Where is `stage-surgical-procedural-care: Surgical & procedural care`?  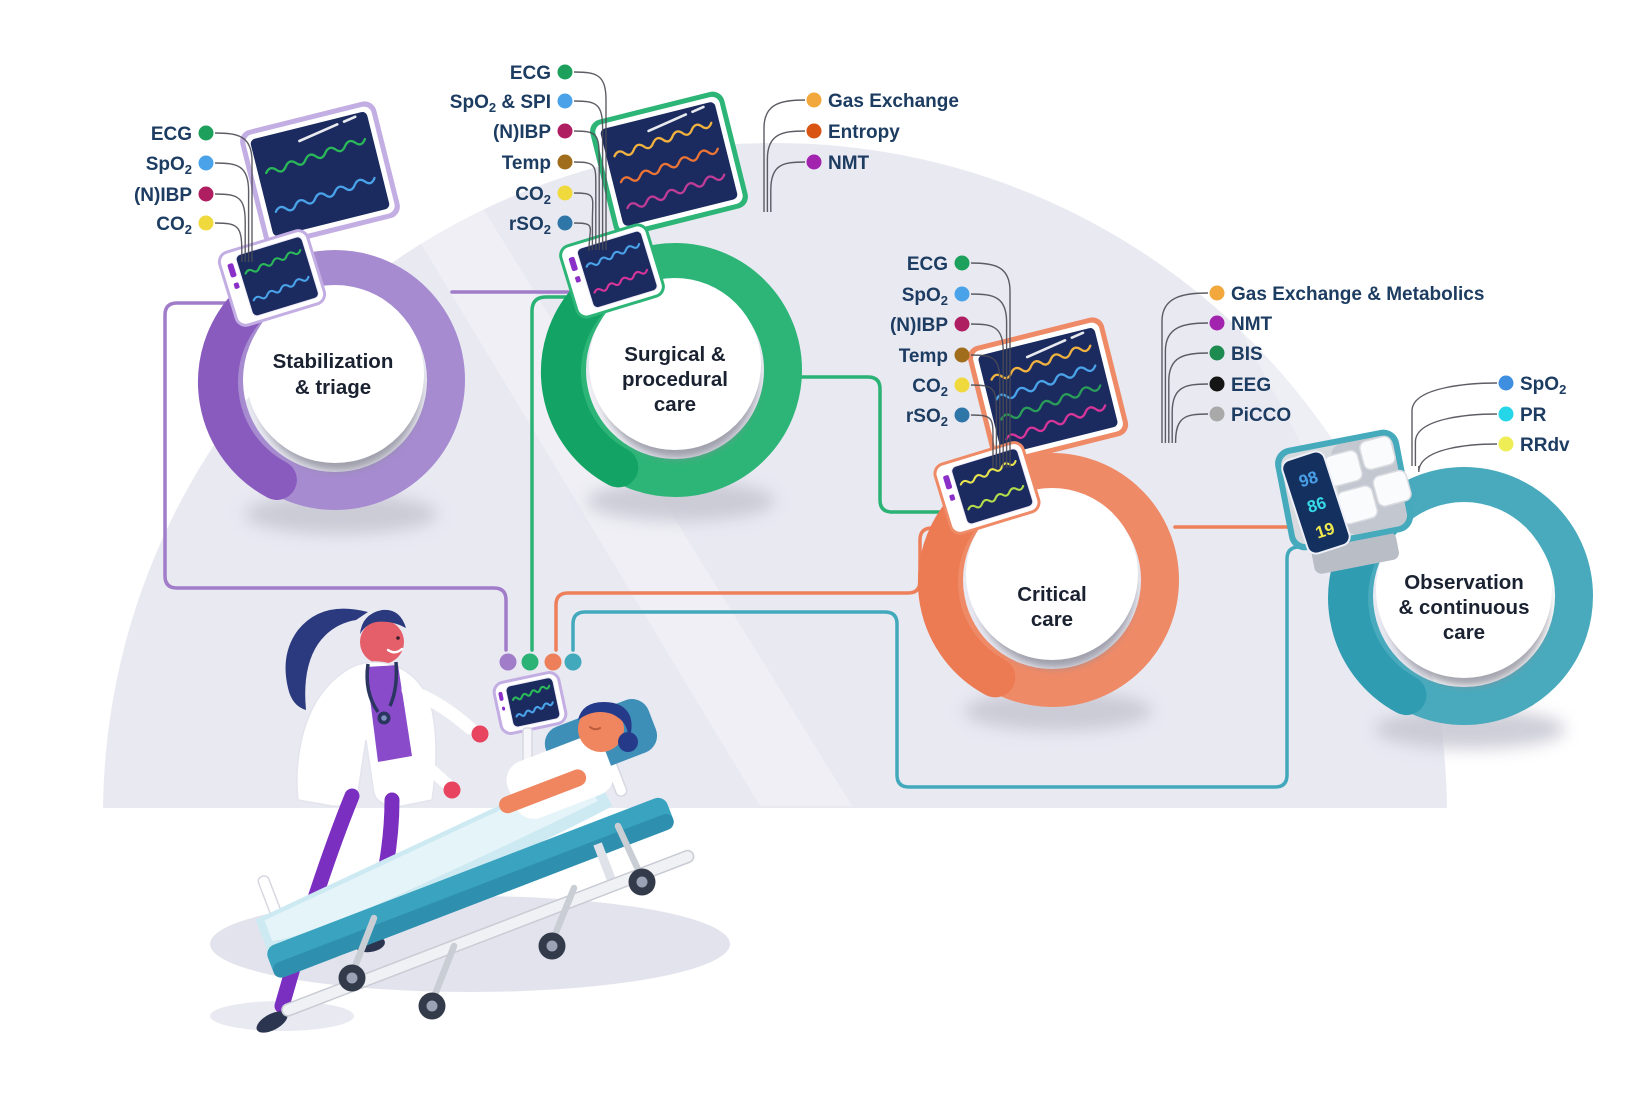 stage-surgical-procedural-care: Surgical & procedural care is located at coordinates (671, 382).